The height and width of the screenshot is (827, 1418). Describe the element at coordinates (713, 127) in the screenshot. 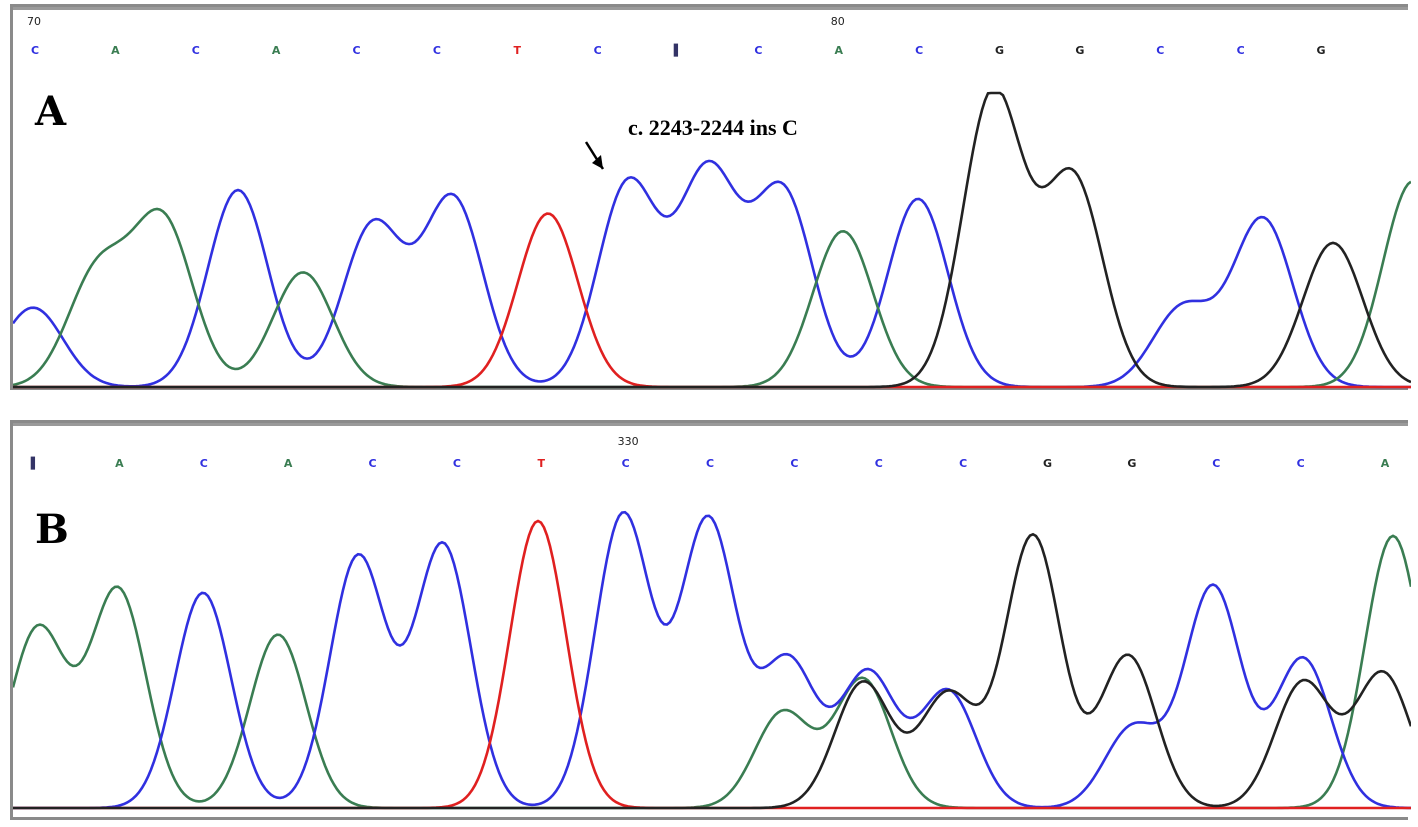

I see `mutation-annotation: c. 2243-2244 ins C` at that location.